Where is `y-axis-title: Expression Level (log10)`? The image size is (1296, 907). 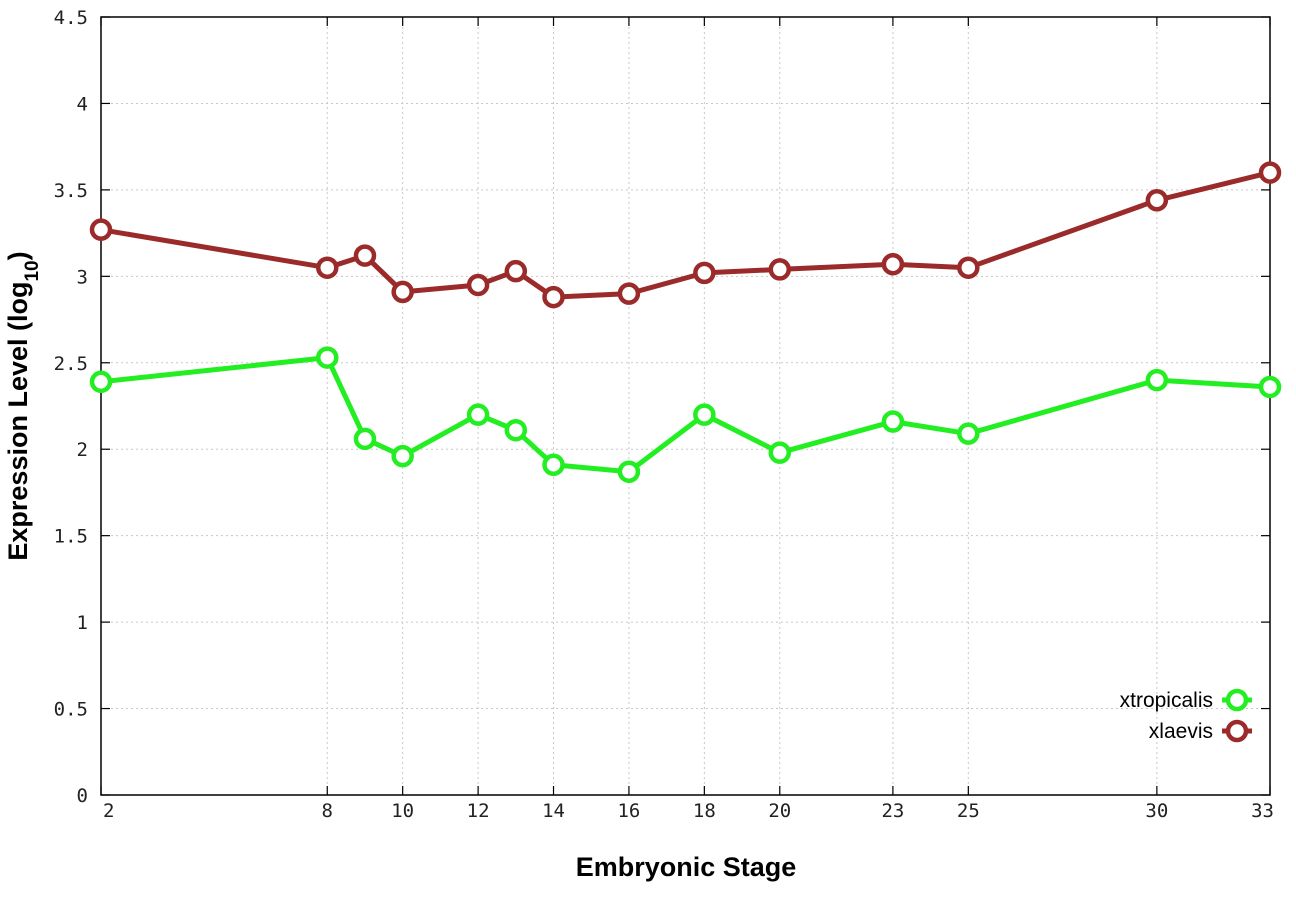
y-axis-title: Expression Level (log10) is located at coordinates (23, 405).